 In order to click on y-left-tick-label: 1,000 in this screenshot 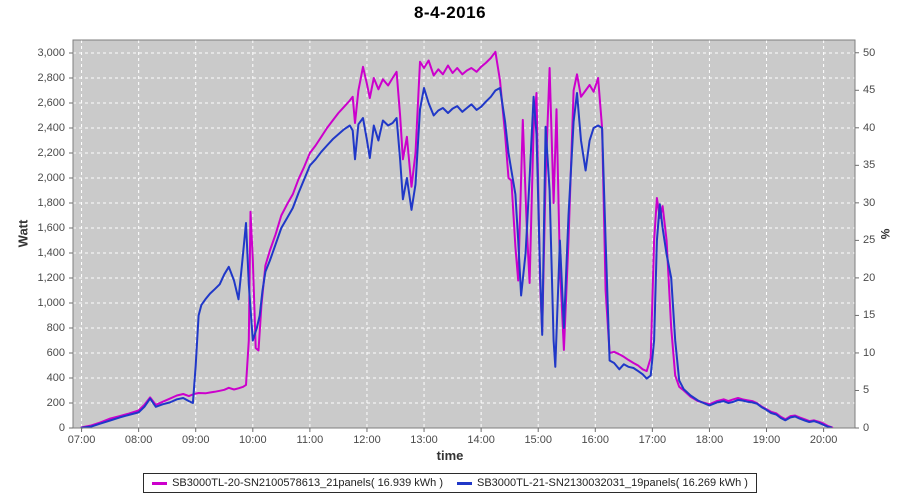, I will do `click(51, 303)`.